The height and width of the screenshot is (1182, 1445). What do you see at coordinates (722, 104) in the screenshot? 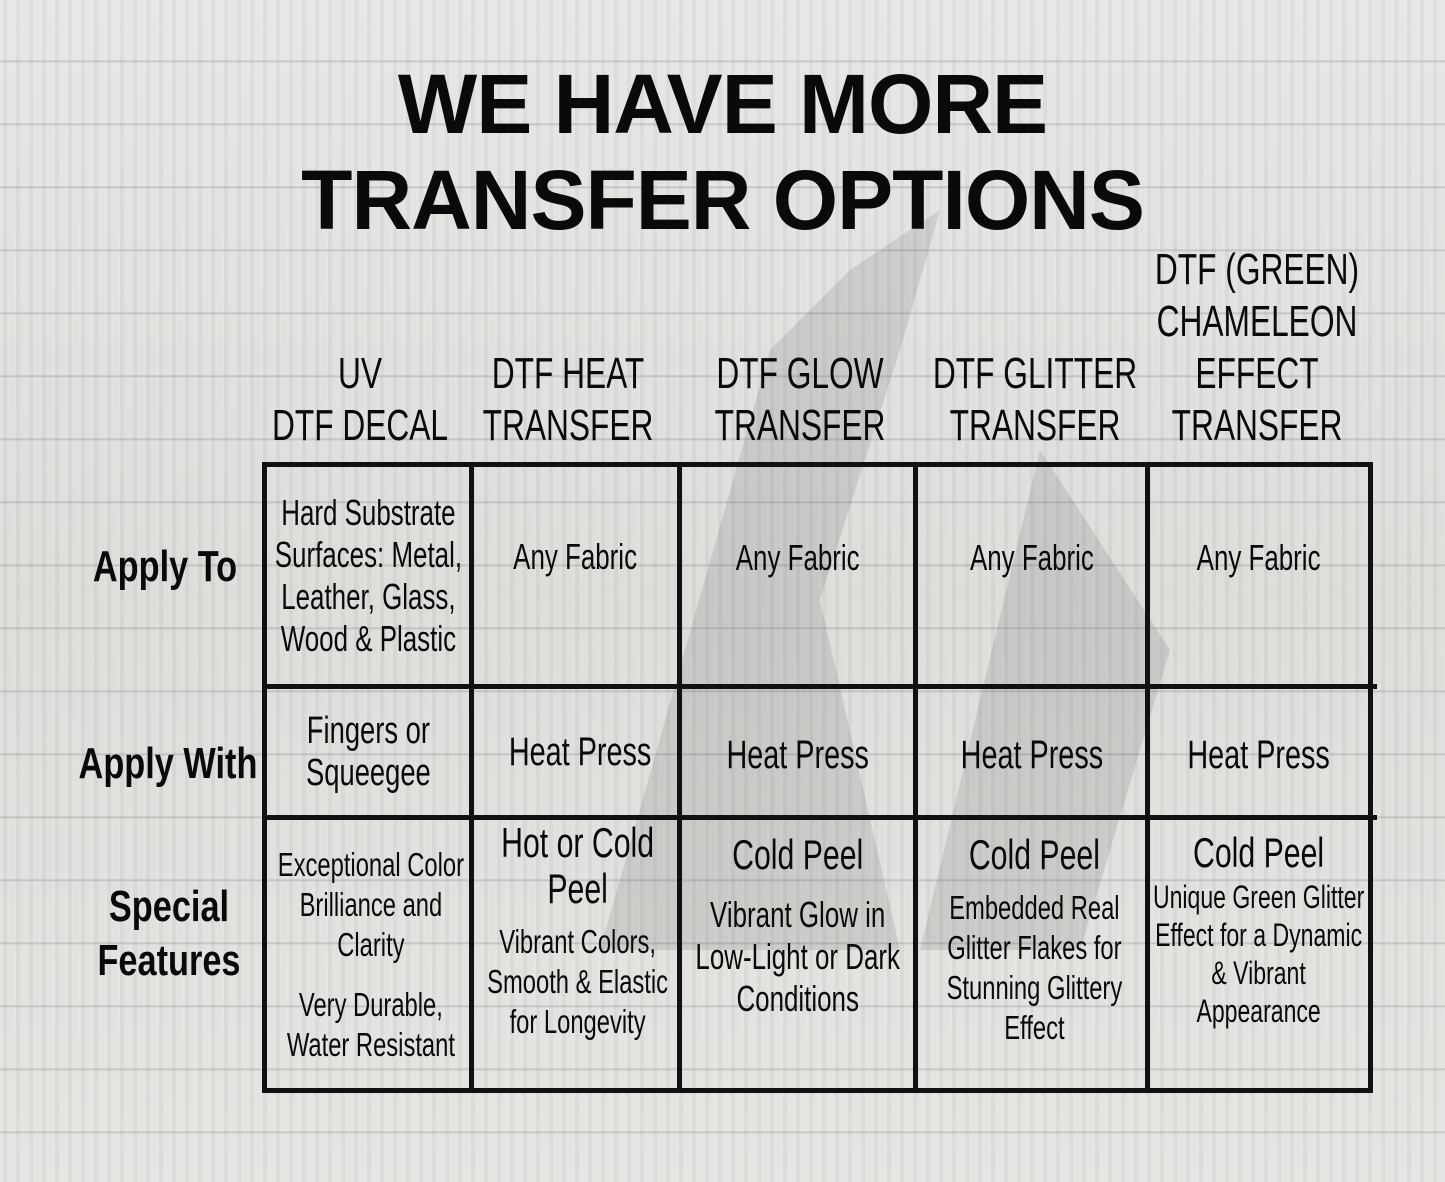
I see `title-line-1: WE HAVE MORE` at bounding box center [722, 104].